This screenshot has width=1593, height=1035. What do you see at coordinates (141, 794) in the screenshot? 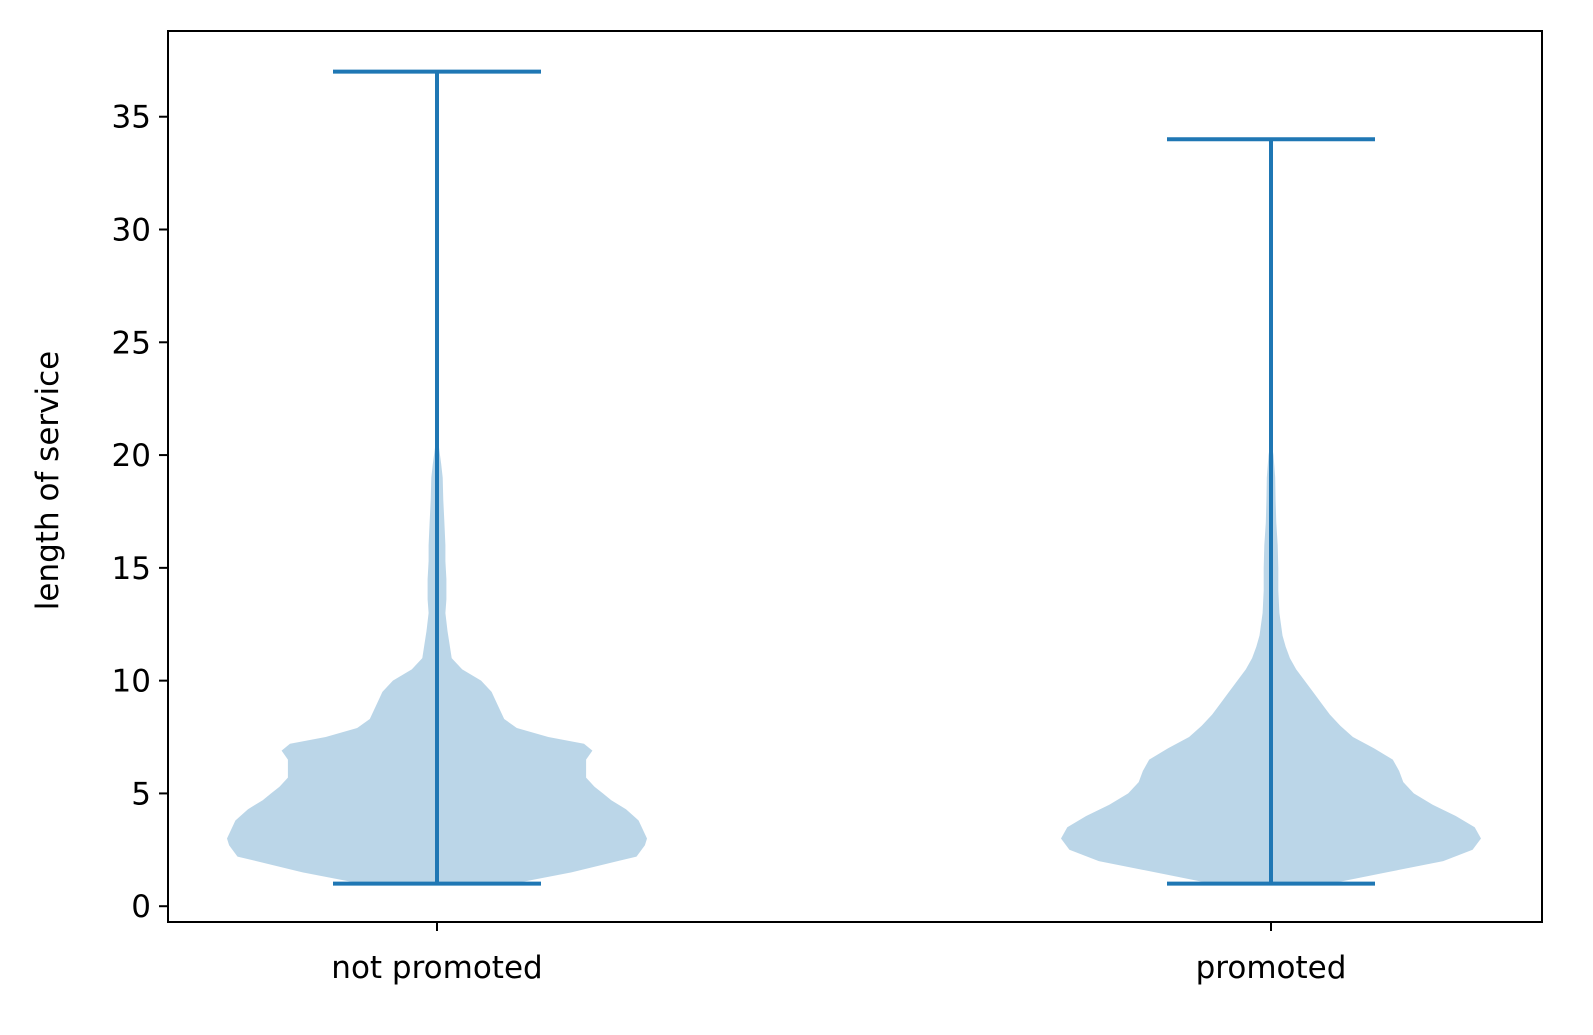
I see `y-tick-label: 5` at bounding box center [141, 794].